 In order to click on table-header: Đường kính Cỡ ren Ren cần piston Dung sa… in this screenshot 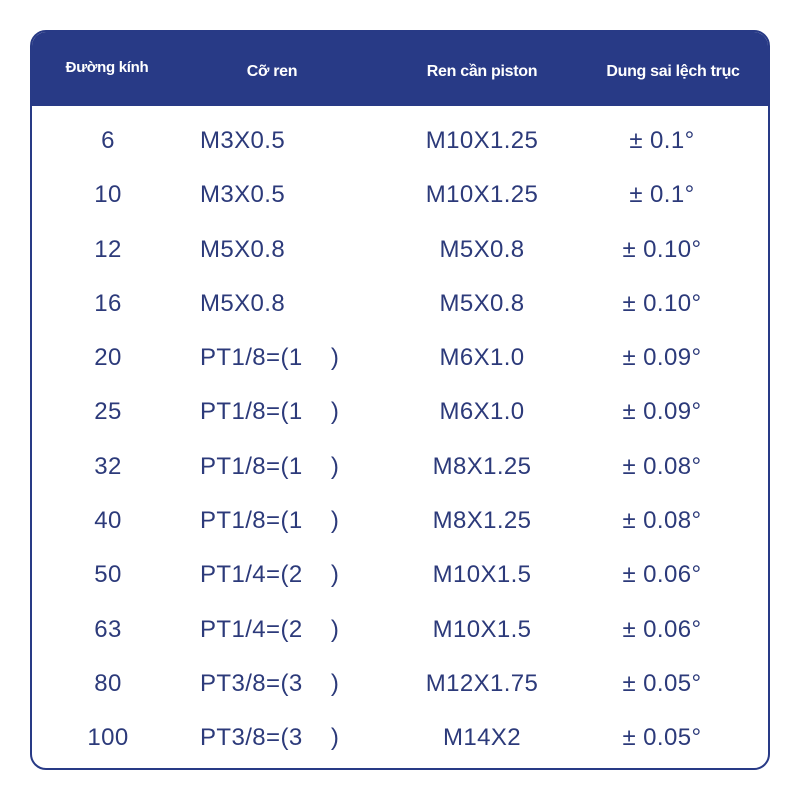, I will do `click(400, 69)`.